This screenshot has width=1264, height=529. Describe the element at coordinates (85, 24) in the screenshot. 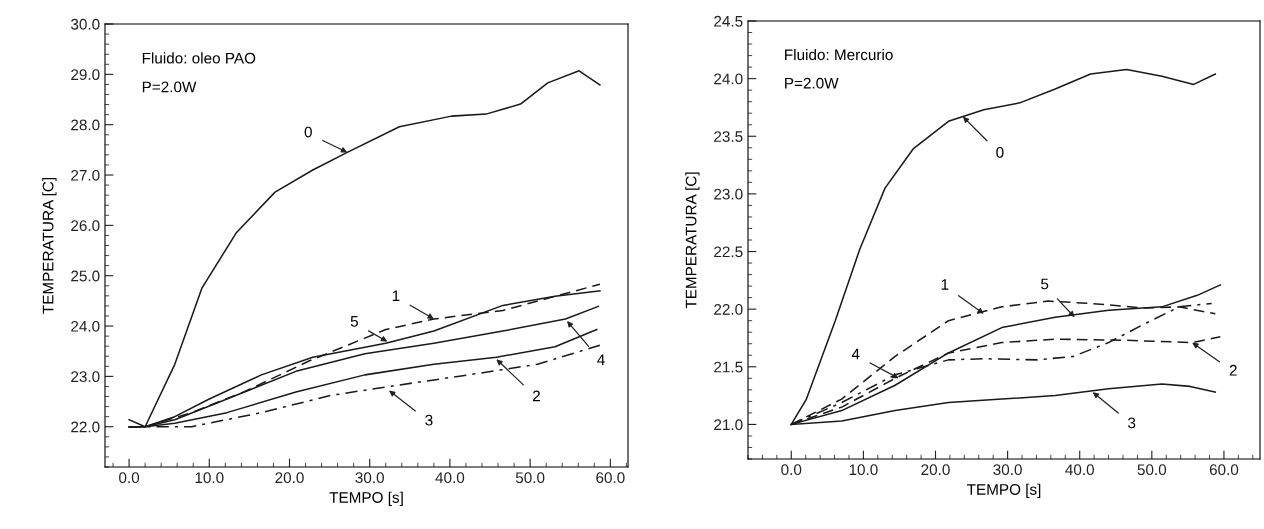

I see `y-tick-label: 30.0` at that location.